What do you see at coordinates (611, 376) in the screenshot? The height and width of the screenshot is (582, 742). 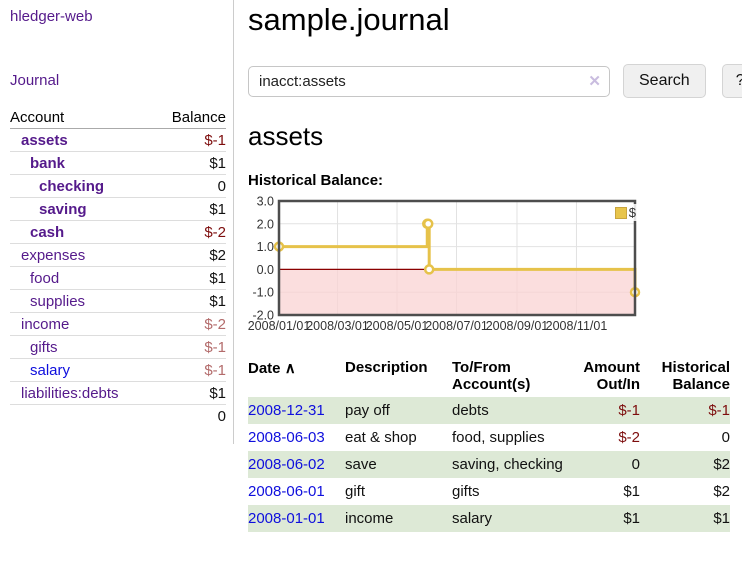 I see `amount-column-header: Amount Out/In` at bounding box center [611, 376].